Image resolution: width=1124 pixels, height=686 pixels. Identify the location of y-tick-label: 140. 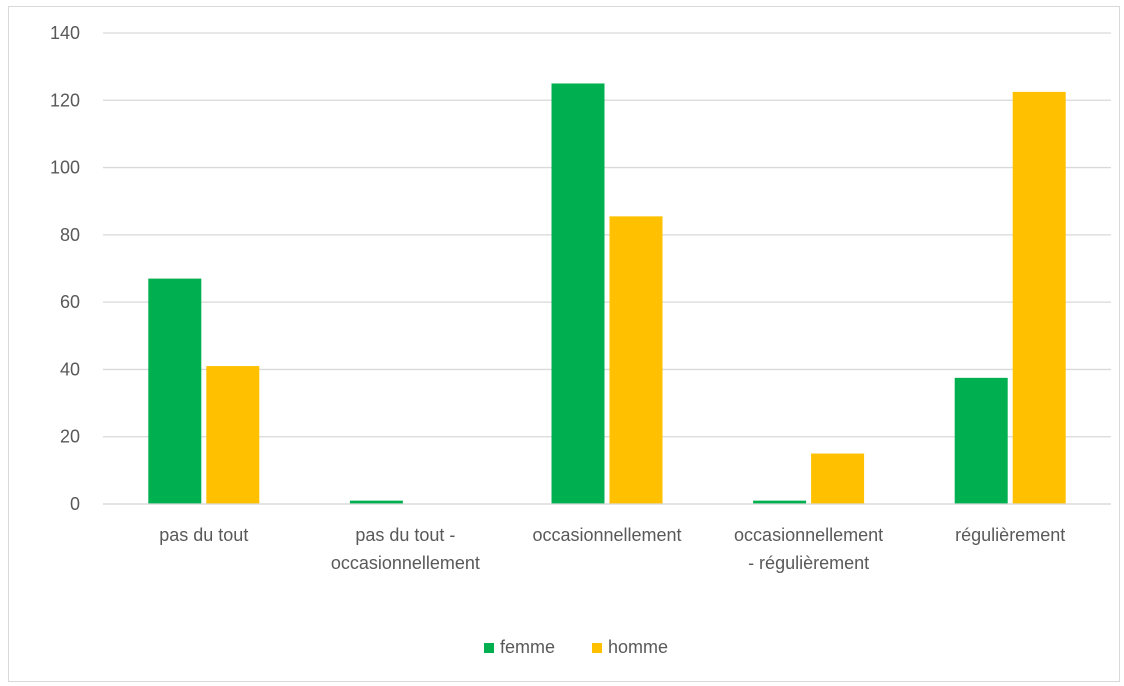
(65, 33).